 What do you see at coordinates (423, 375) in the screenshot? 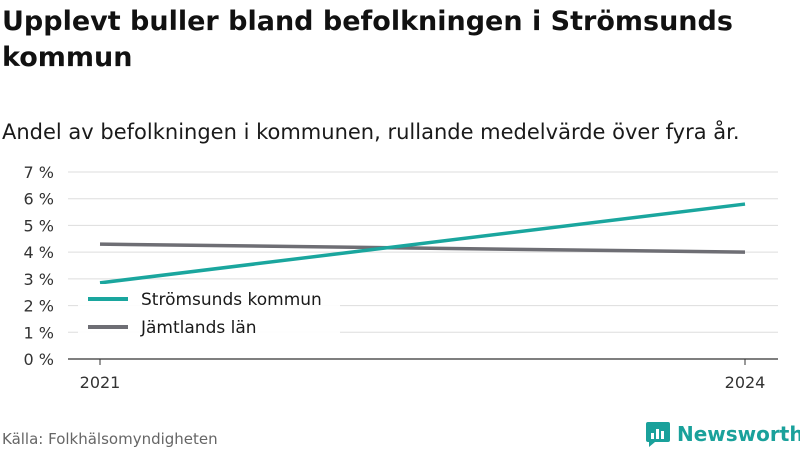
I see `x-axis-ticks: 2021 2024` at bounding box center [423, 375].